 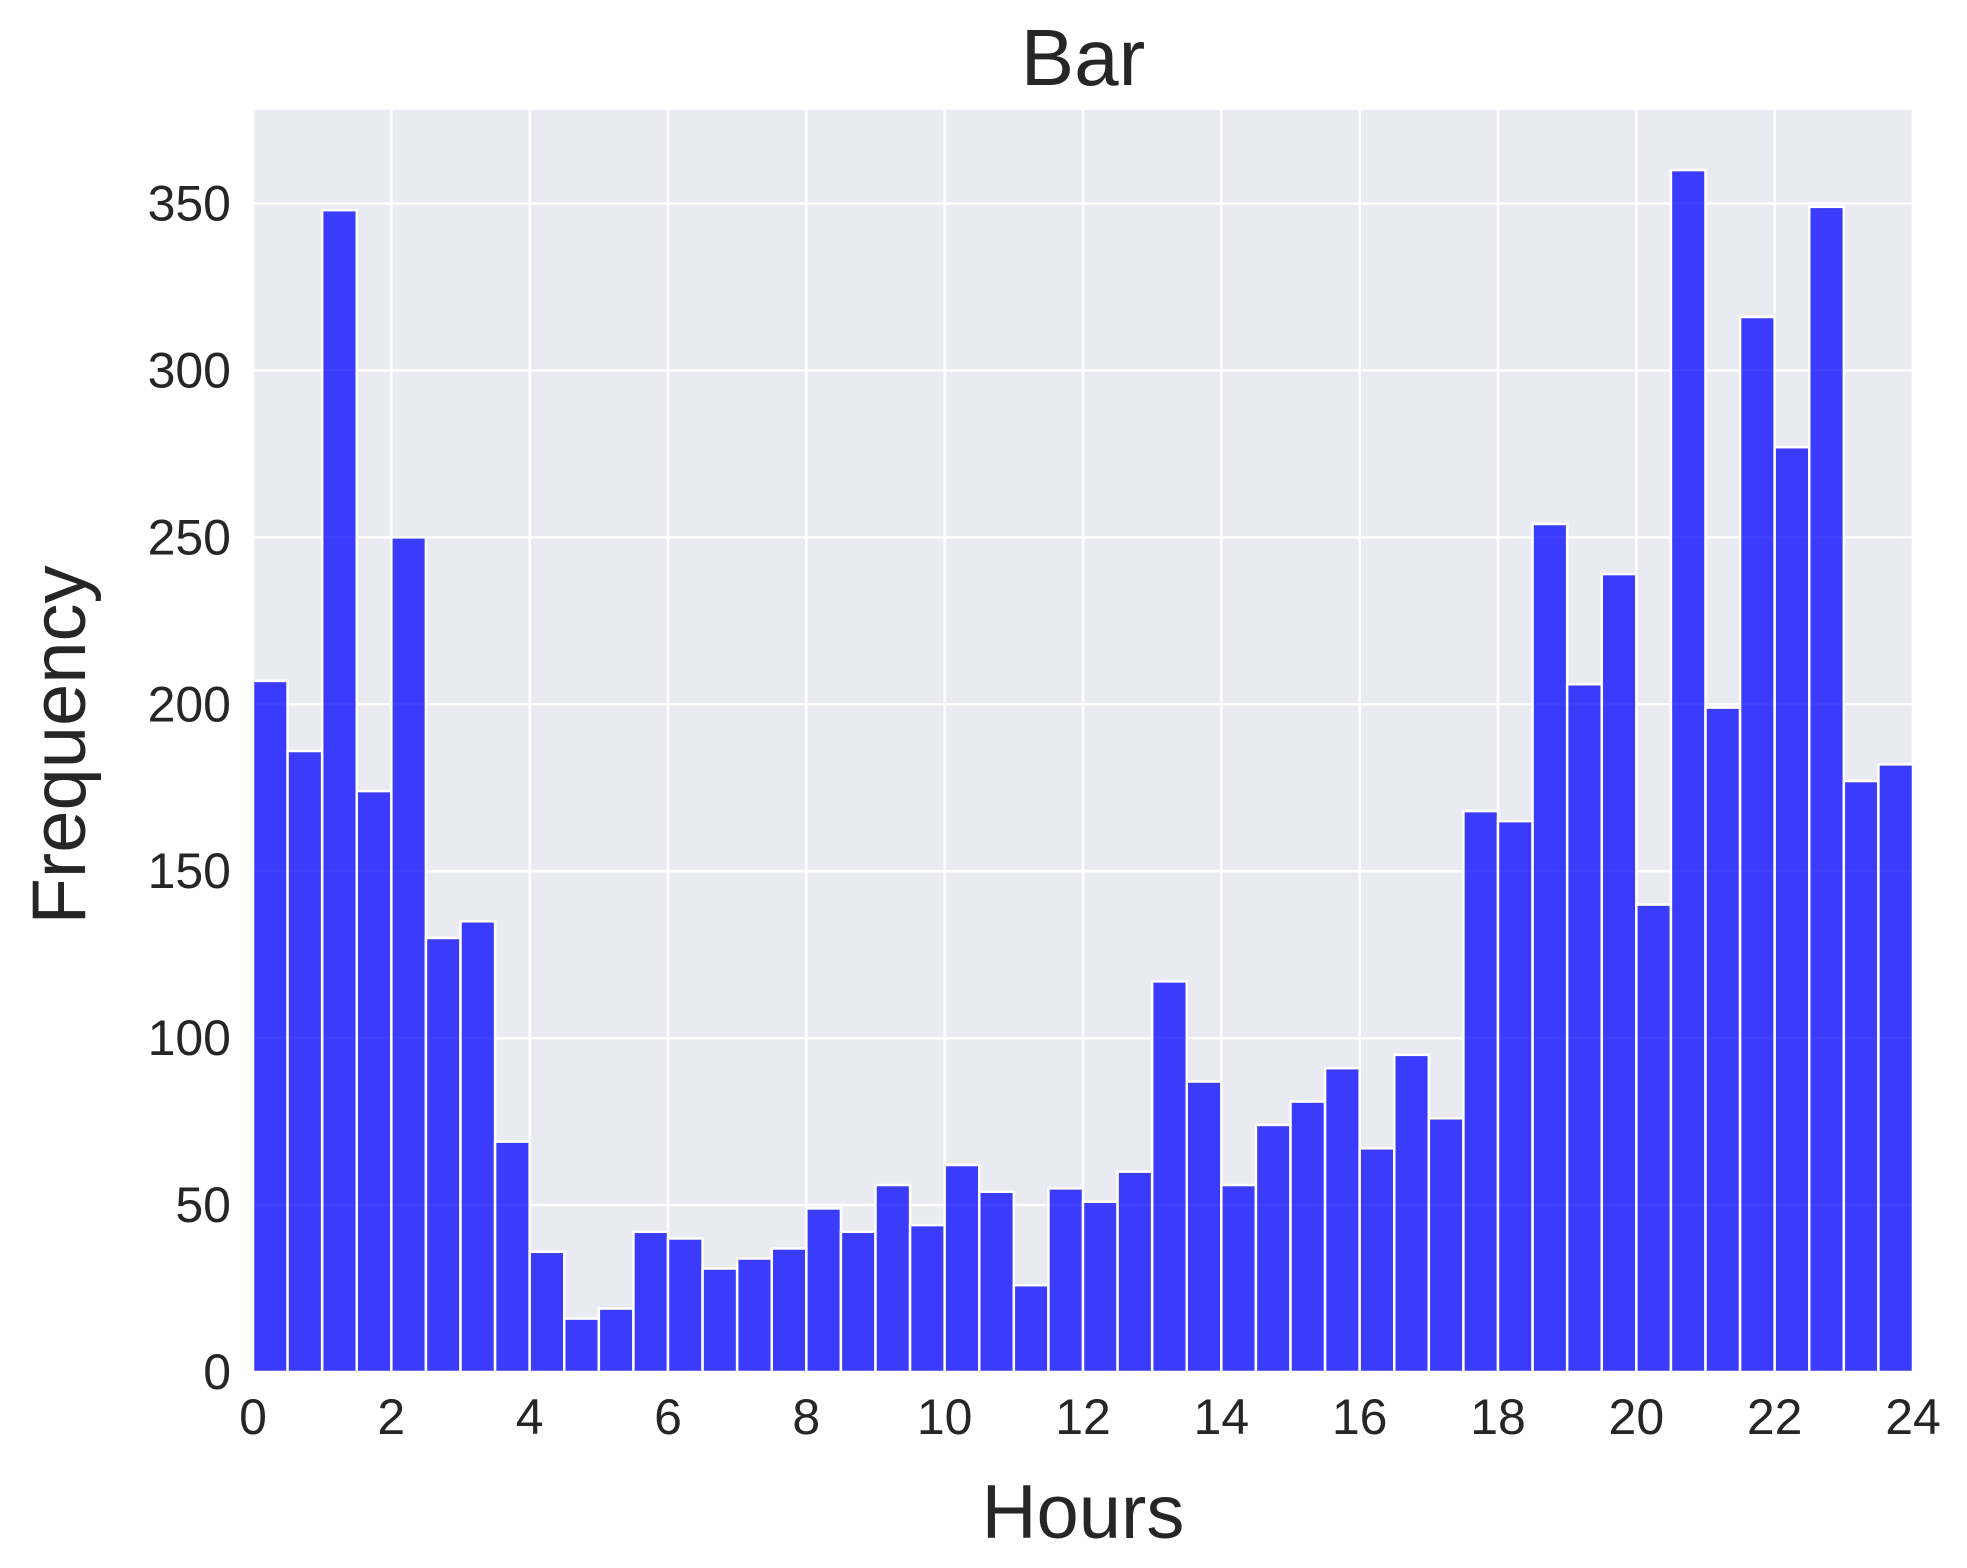 I want to click on y-tick-labels: 0 50 100 150 200 250 300 350, so click(x=189, y=787).